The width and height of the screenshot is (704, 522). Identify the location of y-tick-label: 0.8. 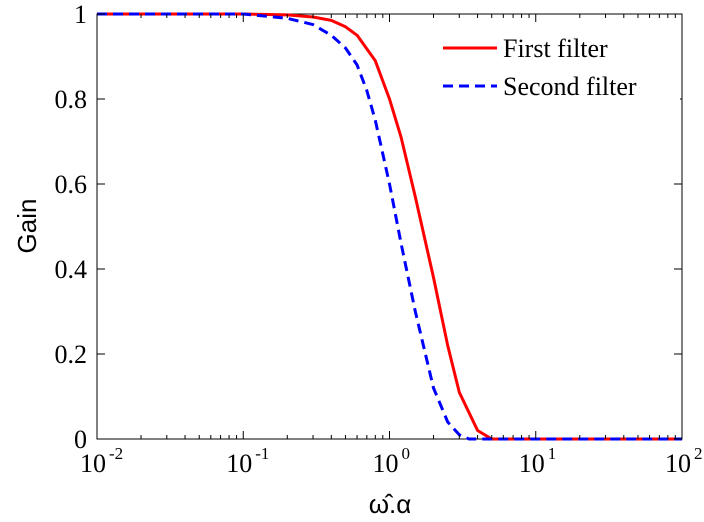
(71, 99).